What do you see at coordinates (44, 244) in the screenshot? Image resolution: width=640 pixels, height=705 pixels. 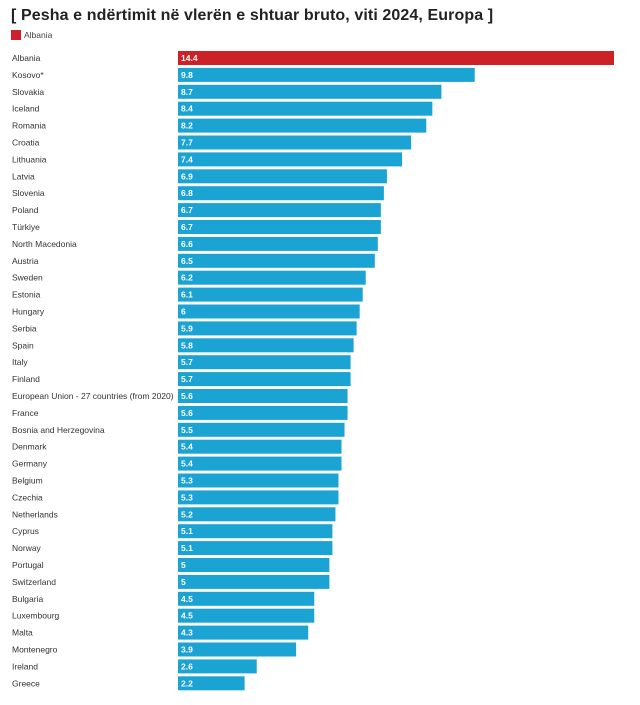 I see `category-label-north-macedonia: North Macedonia` at bounding box center [44, 244].